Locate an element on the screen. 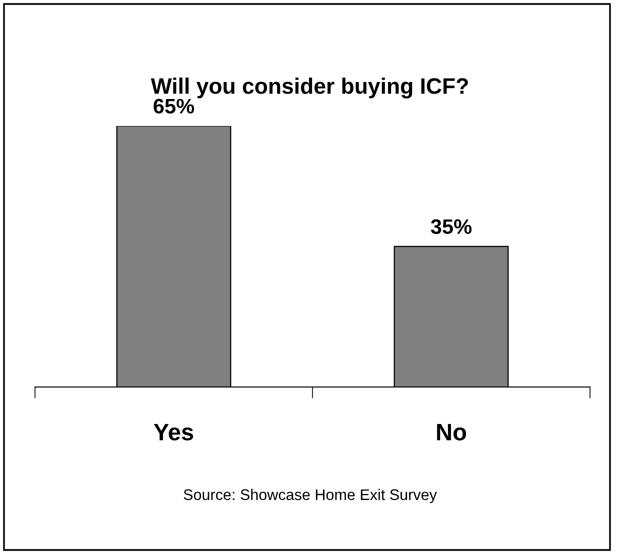  x-tick-label: Yes is located at coordinates (174, 432).